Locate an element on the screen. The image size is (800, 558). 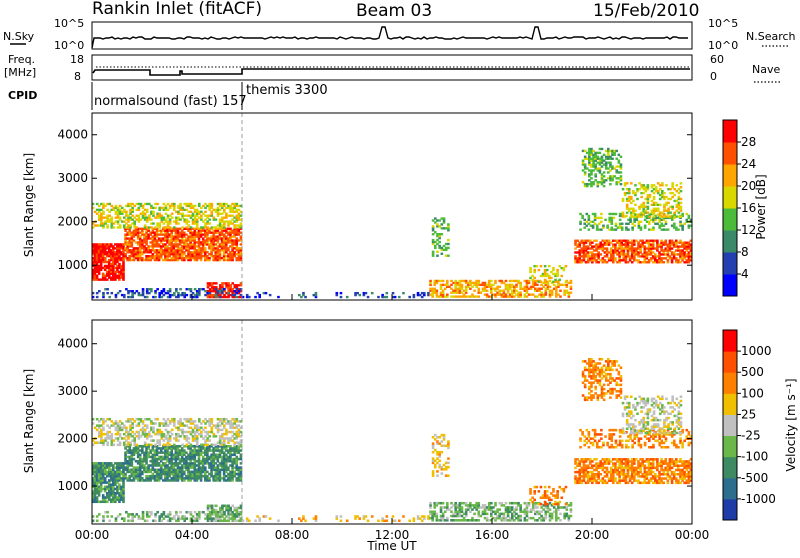
power-ytick-label: 4000 is located at coordinates (72, 135).